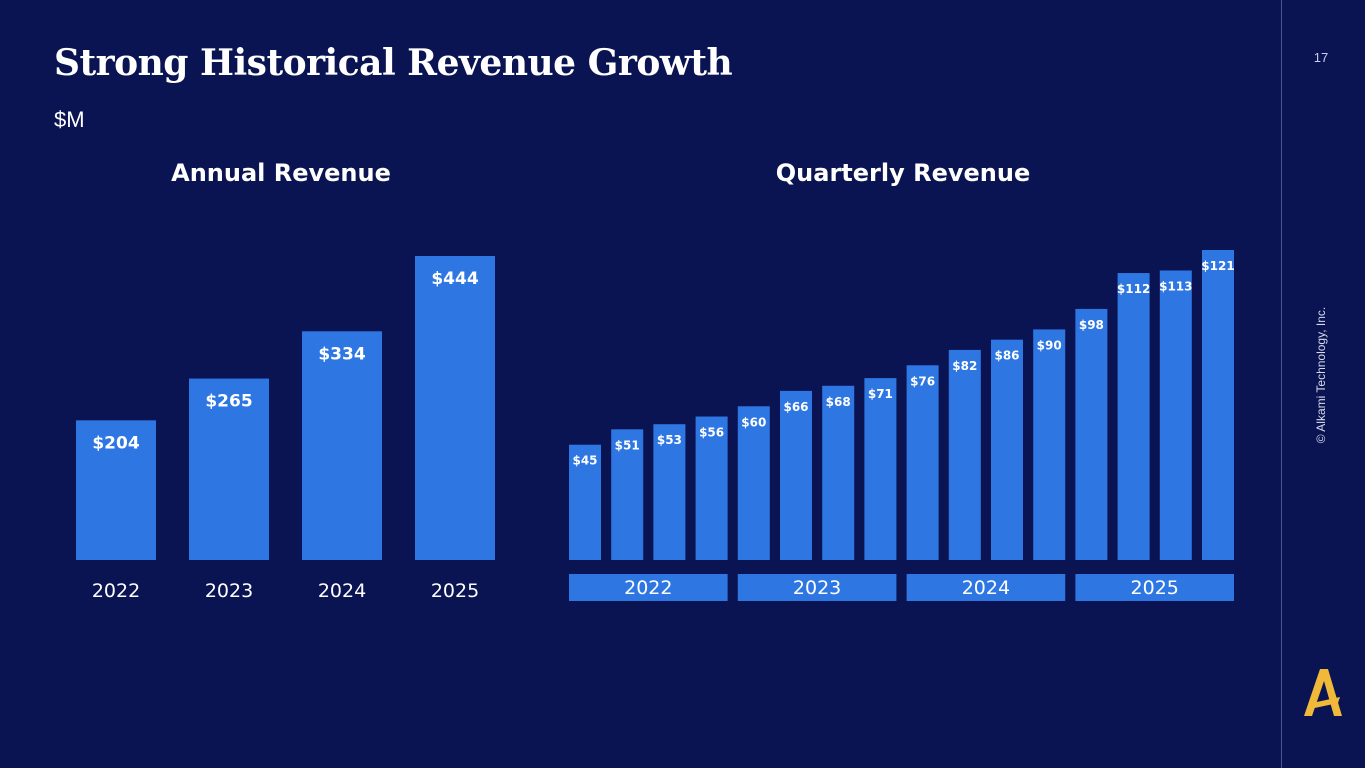  Describe the element at coordinates (1175, 286) in the screenshot. I see `quarterly-bar-label-15: $113` at that location.